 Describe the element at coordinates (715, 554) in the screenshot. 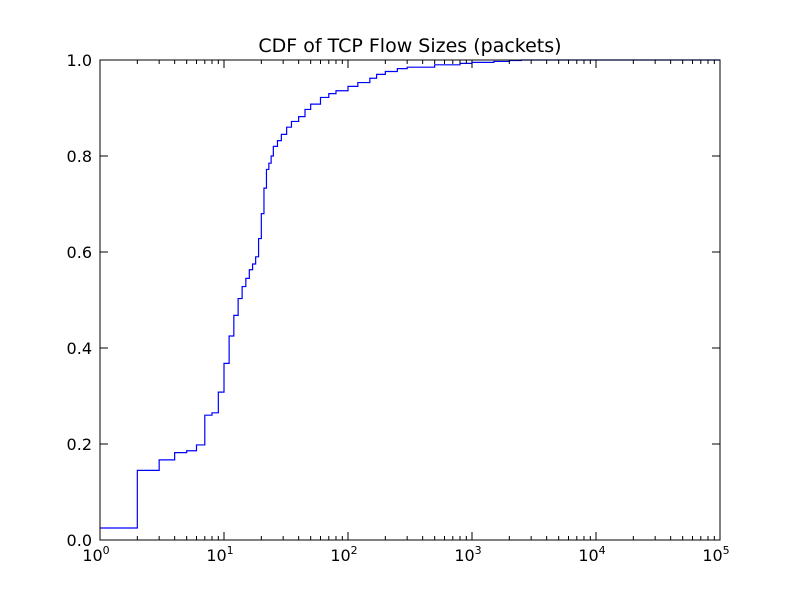

I see `x-tick-label: 10⁵` at that location.